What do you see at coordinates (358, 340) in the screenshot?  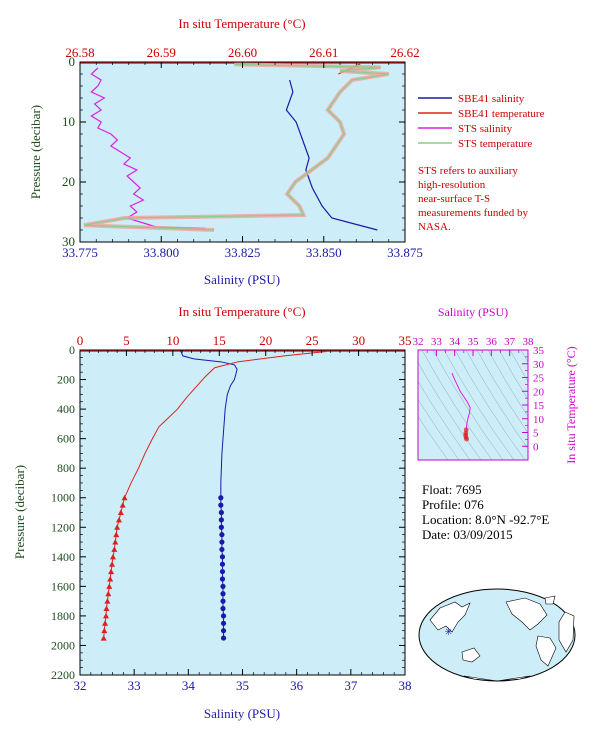 I see `main-temperature-tick-label: 30` at bounding box center [358, 340].